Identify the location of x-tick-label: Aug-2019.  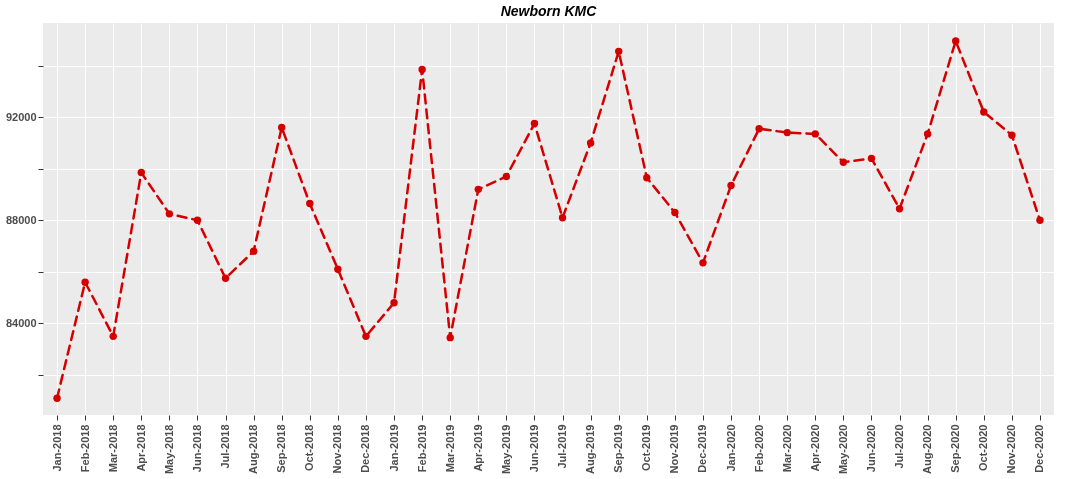
(590, 449).